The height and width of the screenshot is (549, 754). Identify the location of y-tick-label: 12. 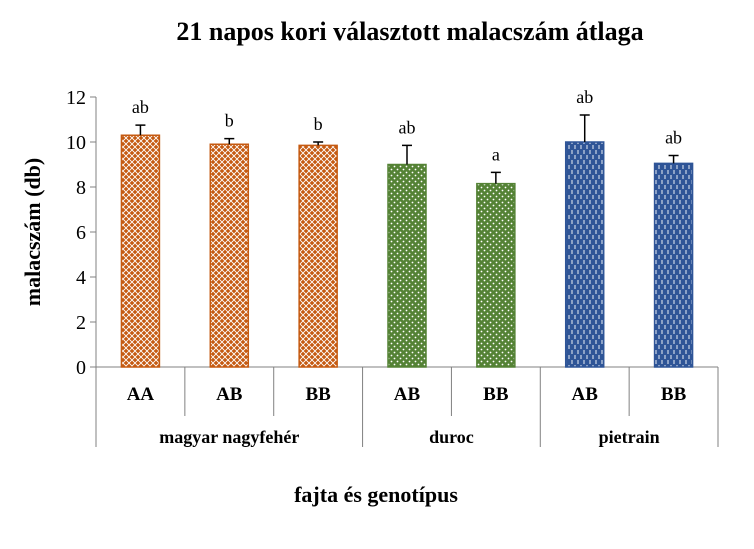
(76, 98).